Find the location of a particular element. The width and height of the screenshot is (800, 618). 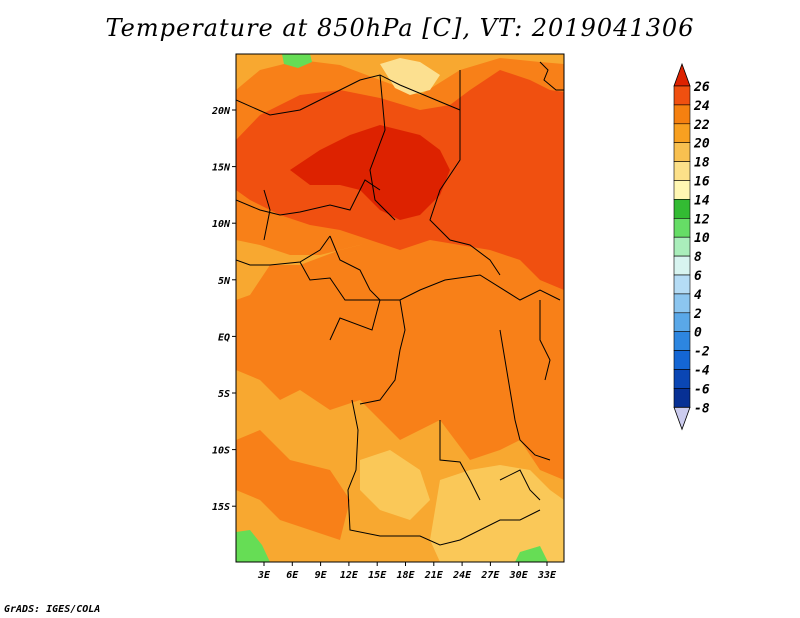

field-16-southcentral is located at coordinates (395, 485).